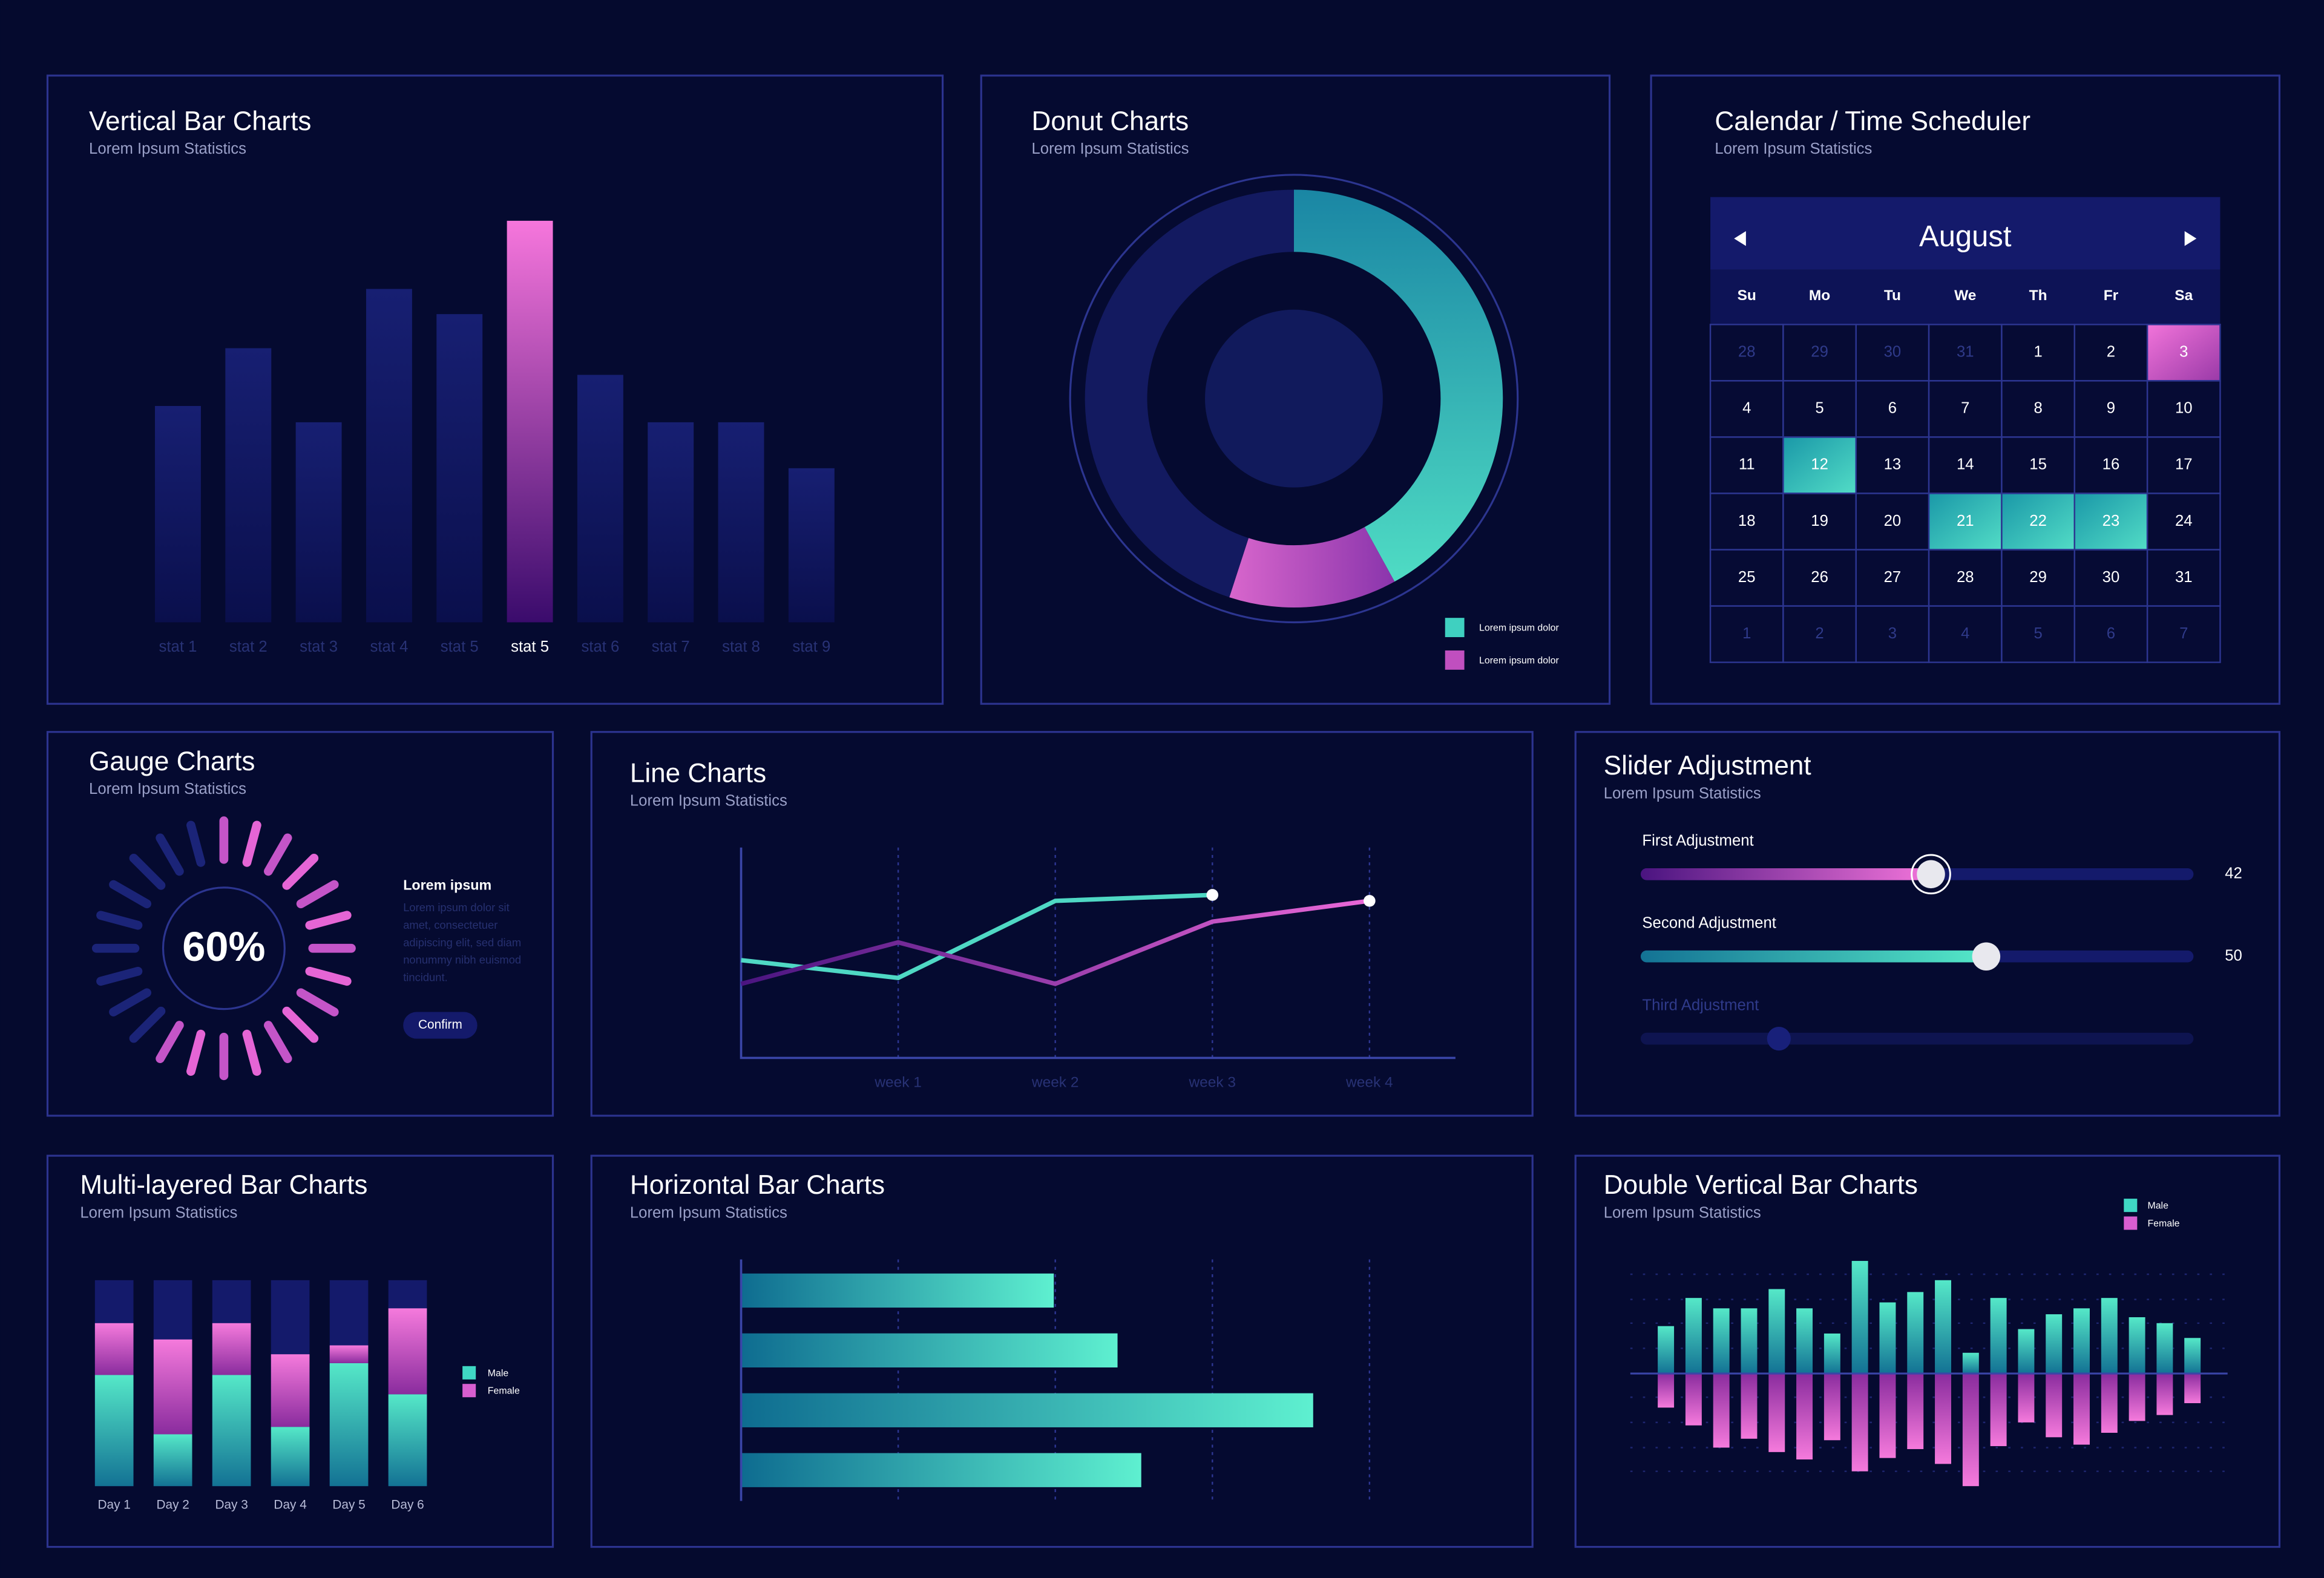 This screenshot has height=1578, width=2324. What do you see at coordinates (2111, 520) in the screenshot?
I see `day-label: 23` at bounding box center [2111, 520].